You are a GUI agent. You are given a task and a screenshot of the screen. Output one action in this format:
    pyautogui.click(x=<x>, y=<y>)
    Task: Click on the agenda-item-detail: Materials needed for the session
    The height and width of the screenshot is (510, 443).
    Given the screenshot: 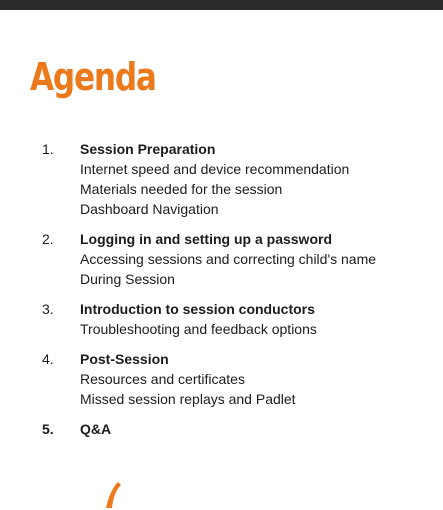 What is the action you would take?
    pyautogui.click(x=181, y=189)
    